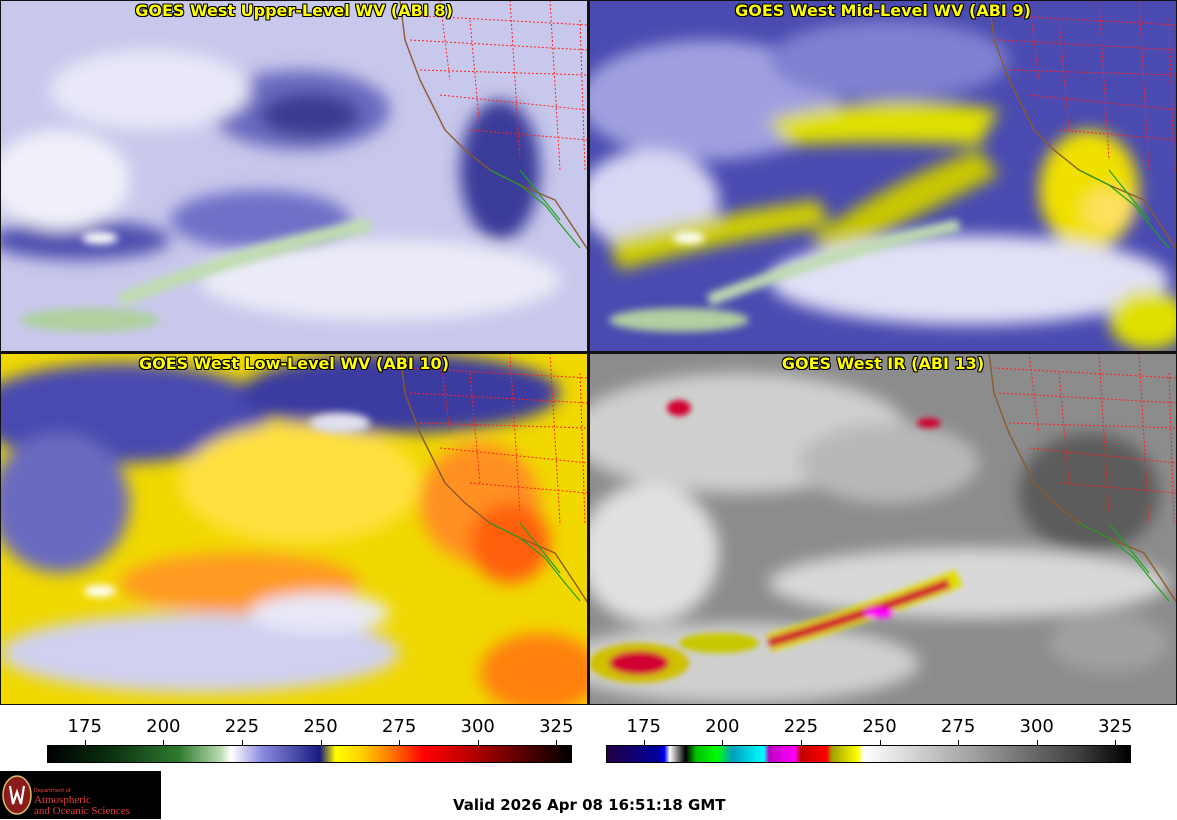 Image resolution: width=1177 pixels, height=820 pixels. Describe the element at coordinates (588, 352) in the screenshot. I see `panel-divider-horizontal` at that location.